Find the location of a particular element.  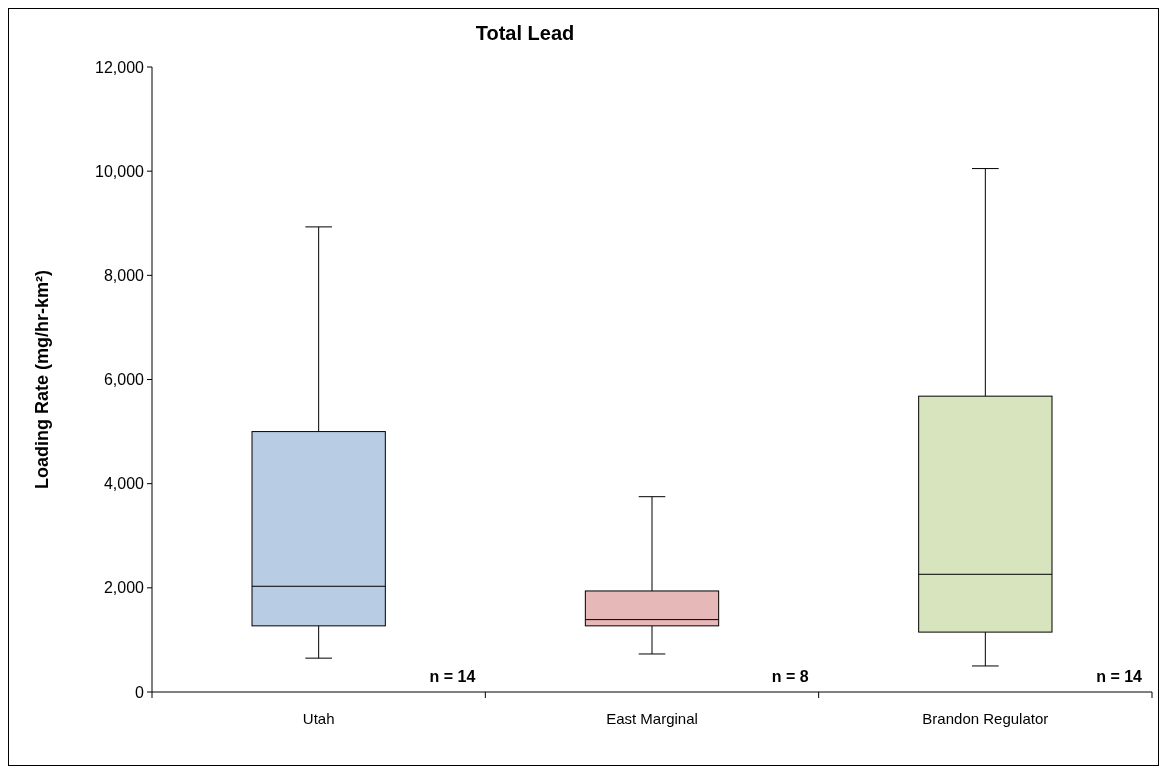

chart-title: Total Lead is located at coordinates (525, 33).